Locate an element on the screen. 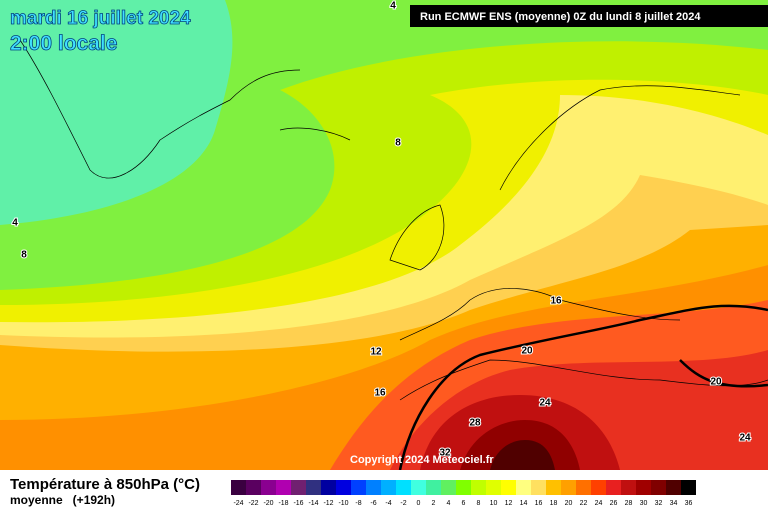 The width and height of the screenshot is (768, 512). scale-label: -18 is located at coordinates (283, 503).